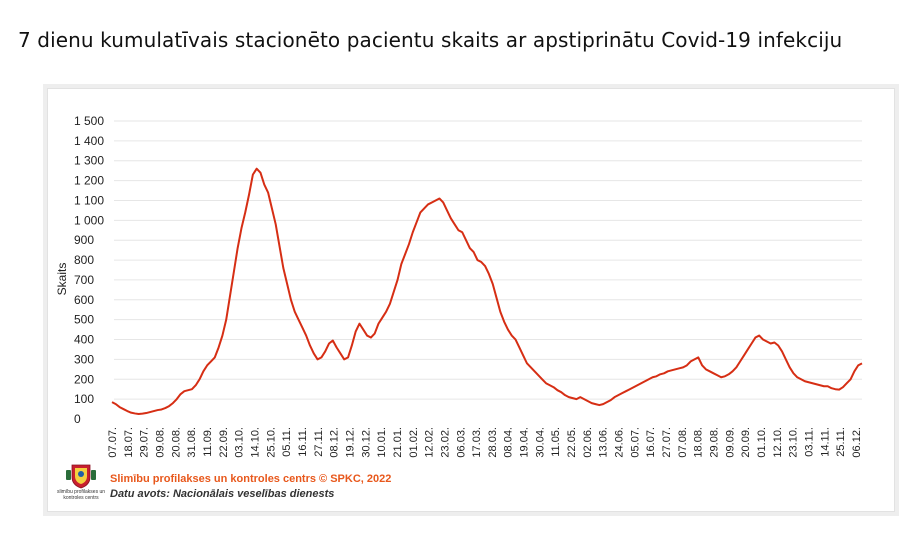 The image size is (918, 556). Describe the element at coordinates (762, 442) in the screenshot. I see `x-tick-label: 01.10.` at that location.